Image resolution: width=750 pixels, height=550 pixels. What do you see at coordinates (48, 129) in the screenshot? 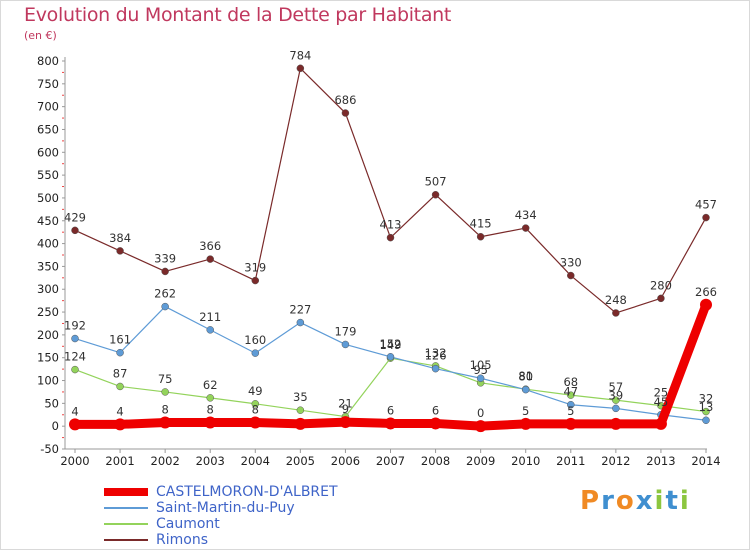
I see `y-tick-label: 650` at bounding box center [48, 129].